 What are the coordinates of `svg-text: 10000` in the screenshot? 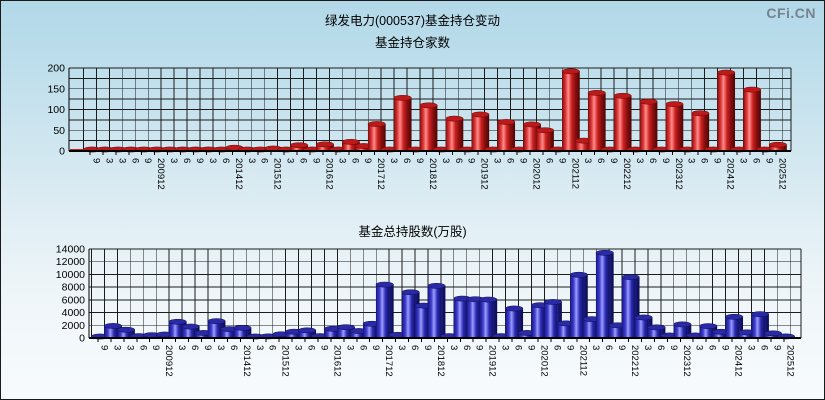 It's located at (70, 275).